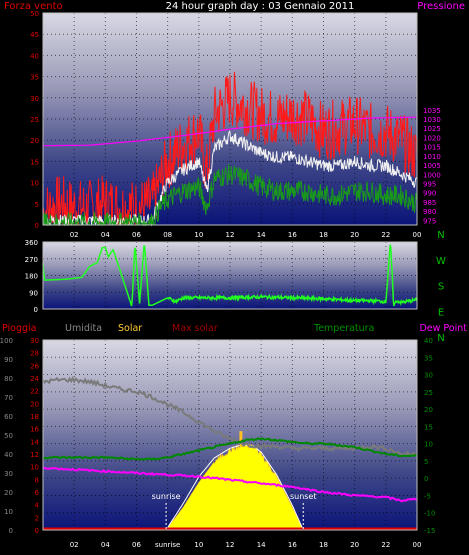 This screenshot has height=555, width=469. I want to click on temperature-tick: 40, so click(428, 341).